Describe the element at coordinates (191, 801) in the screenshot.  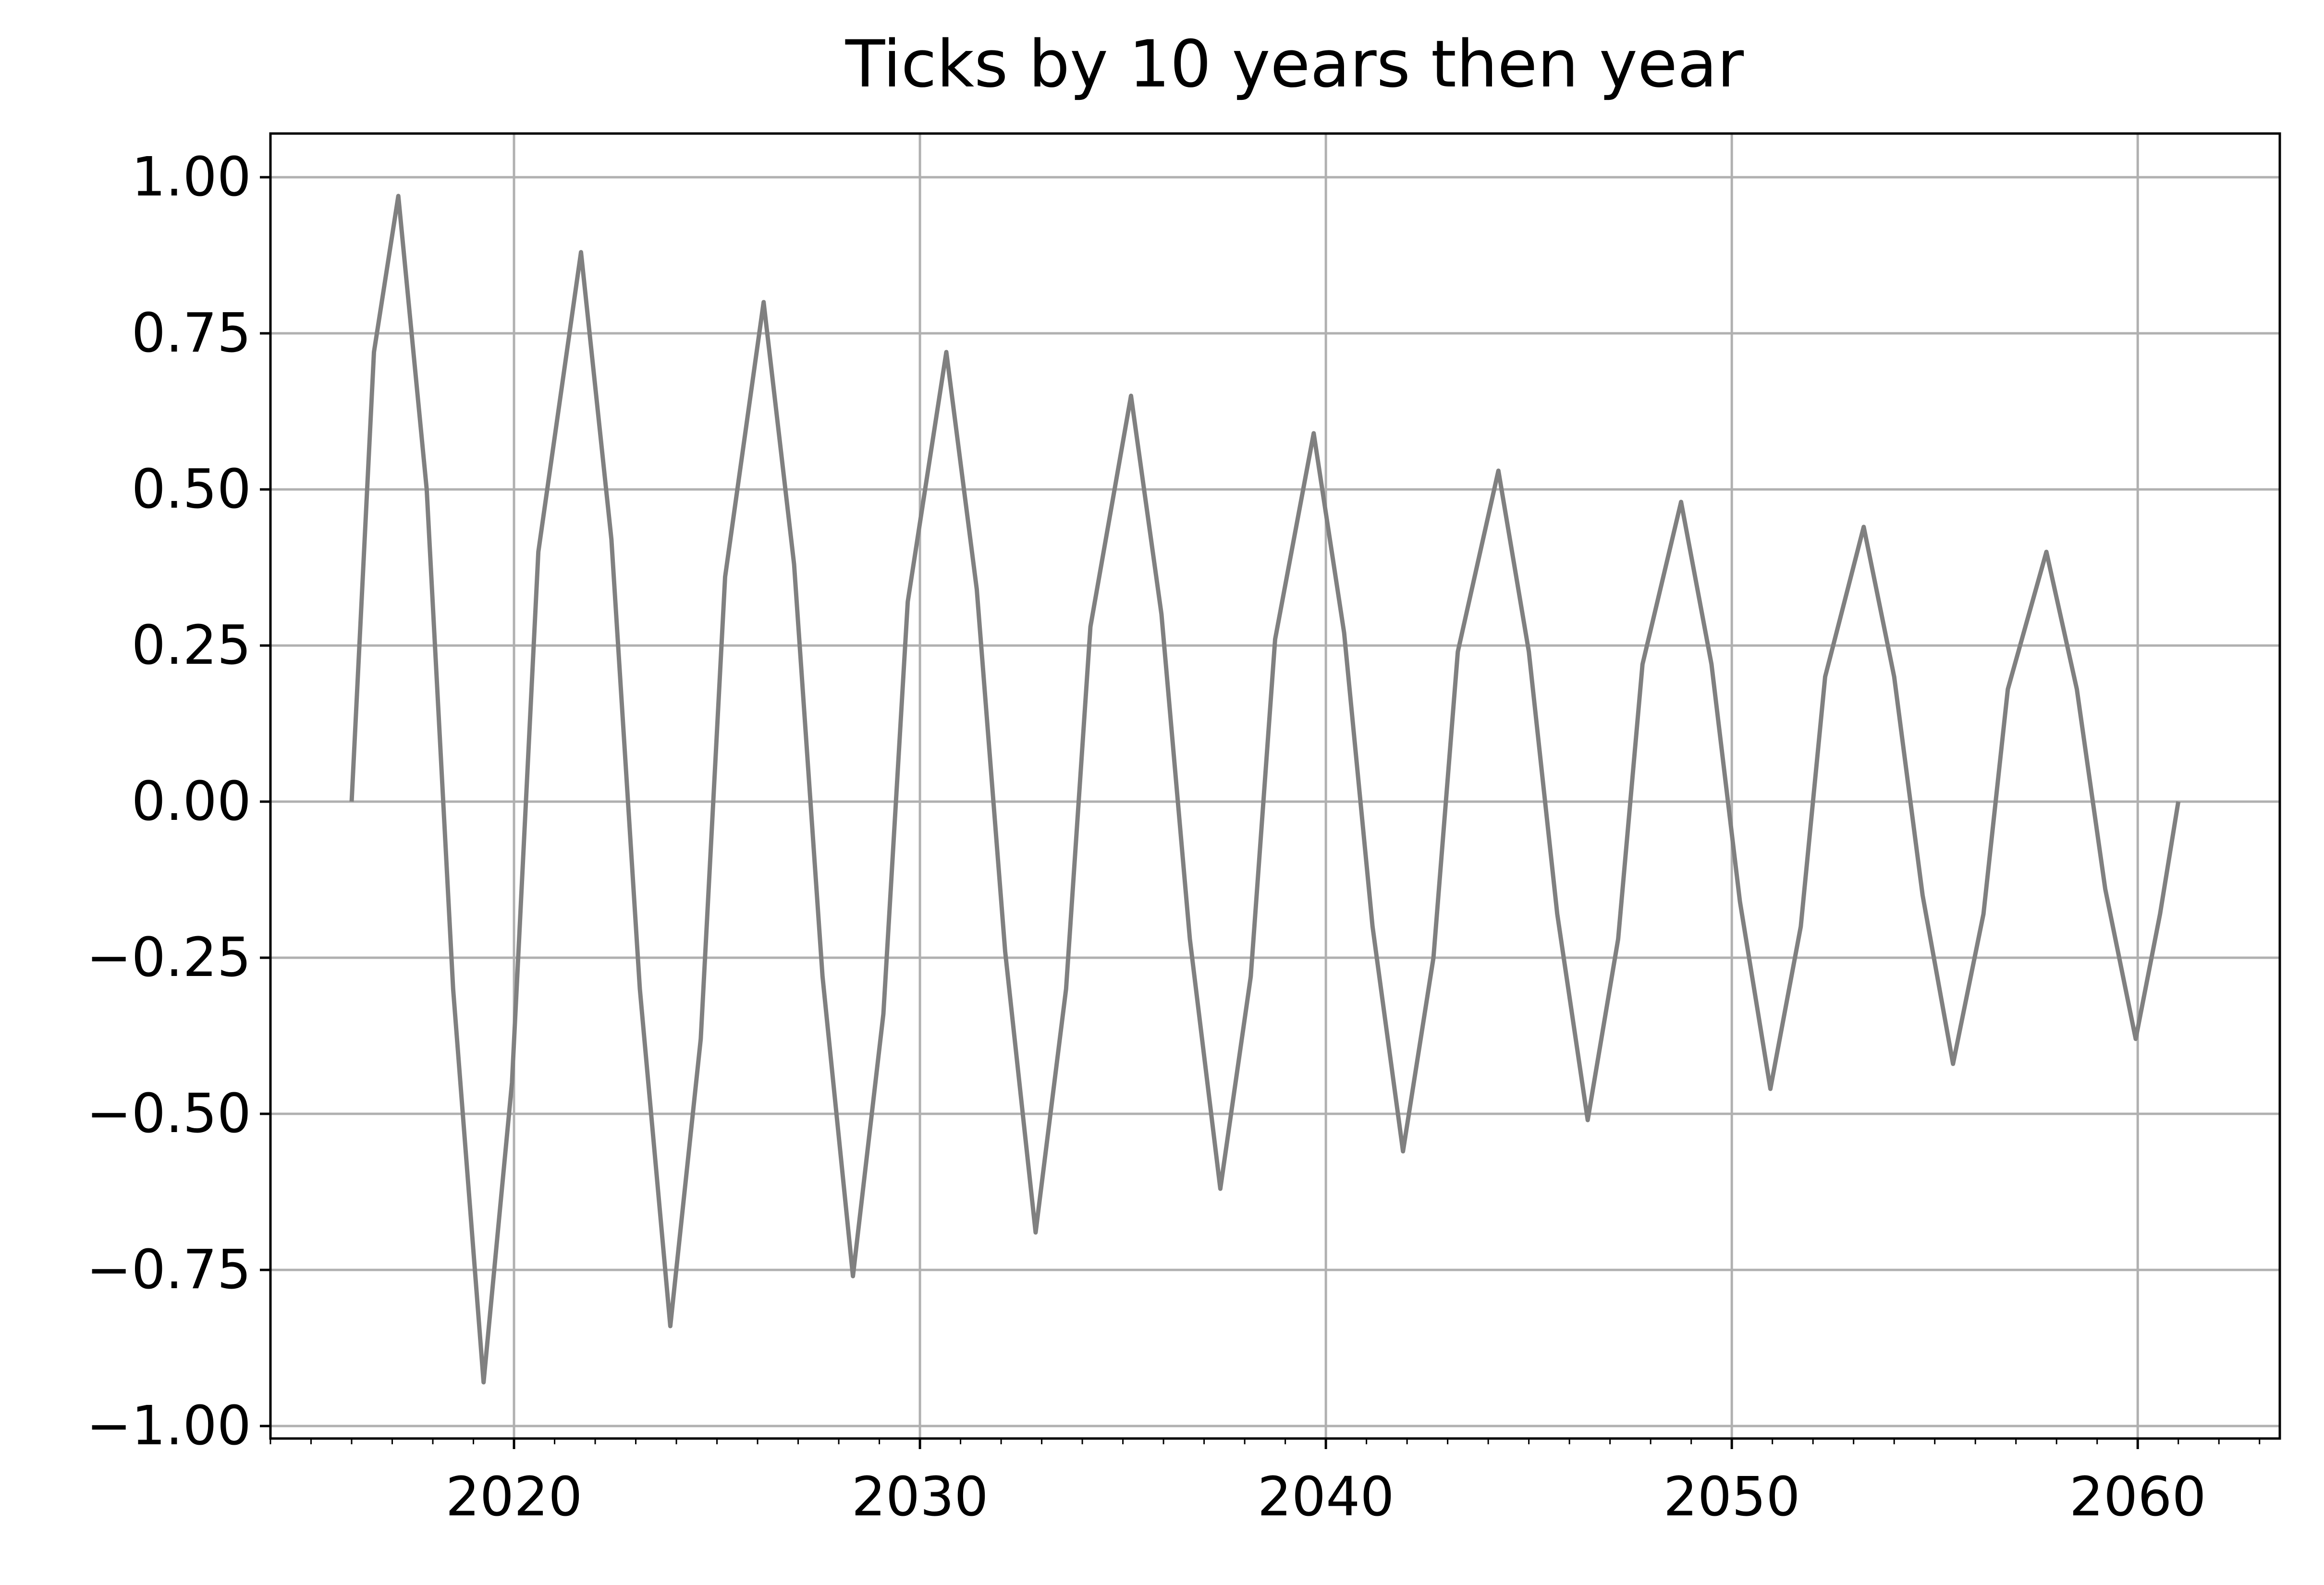
I see `y-tick-label-4: 0.00` at that location.